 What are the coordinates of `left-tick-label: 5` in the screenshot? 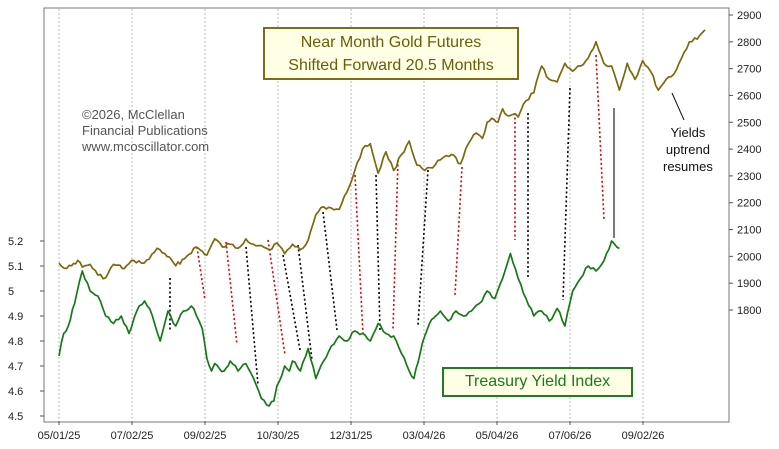 It's located at (11, 292).